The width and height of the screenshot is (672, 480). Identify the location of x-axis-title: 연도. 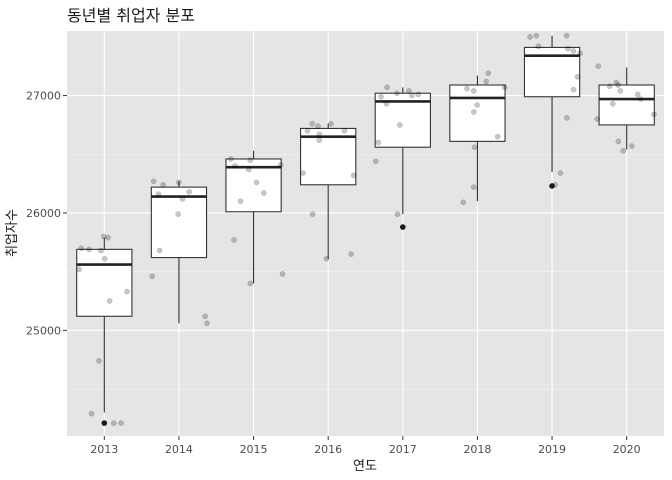
(365, 466).